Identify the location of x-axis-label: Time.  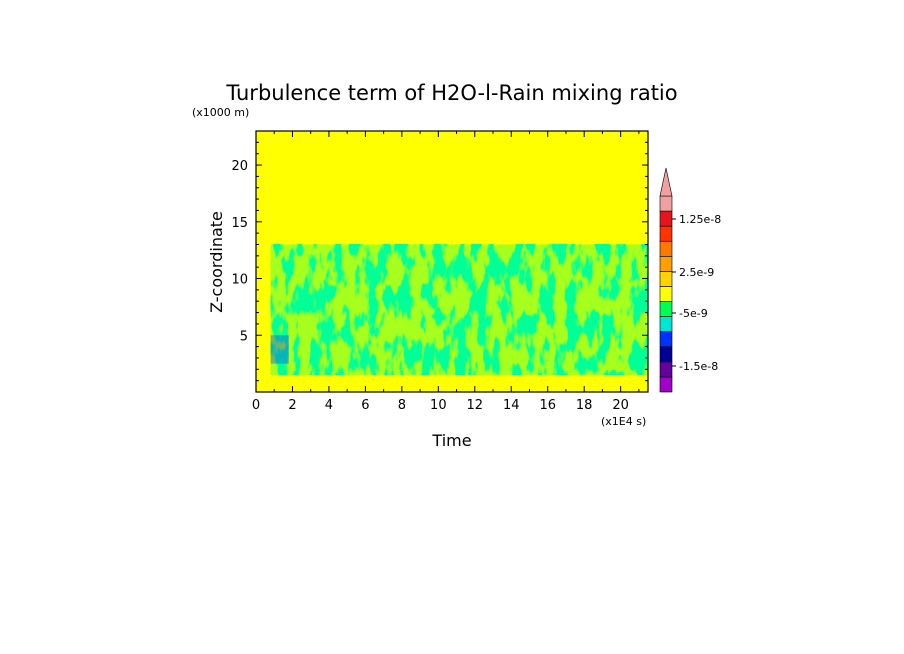
(451, 440).